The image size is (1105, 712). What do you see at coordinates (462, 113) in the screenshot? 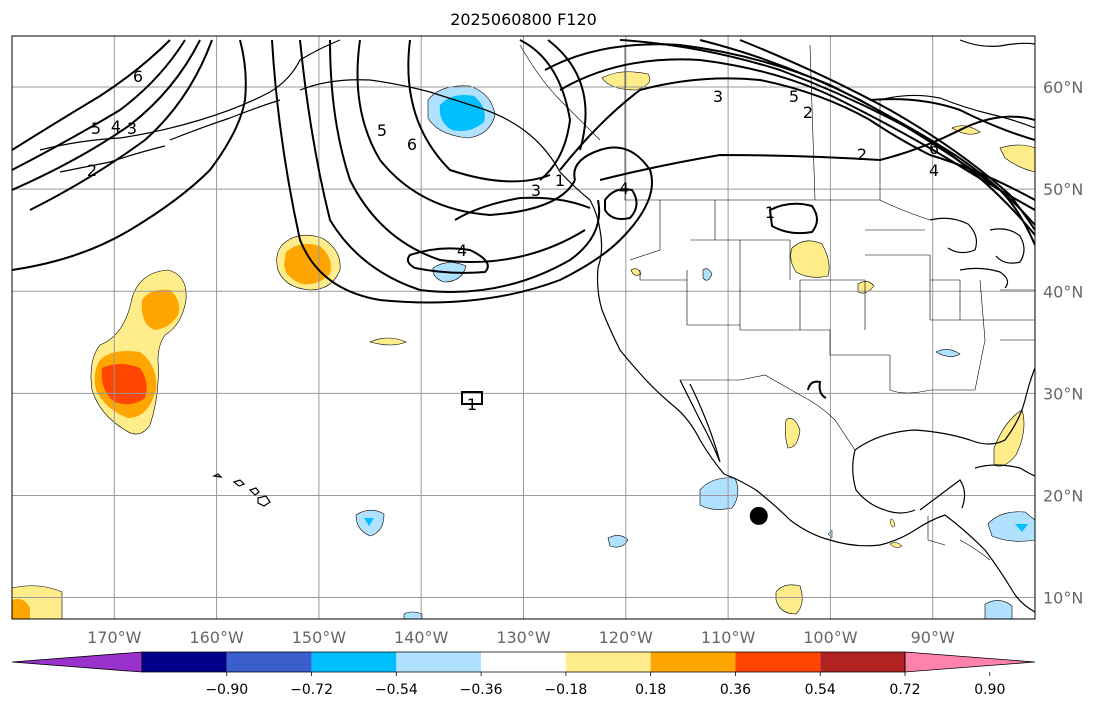
I see `negative-anomaly-alaska-core` at bounding box center [462, 113].